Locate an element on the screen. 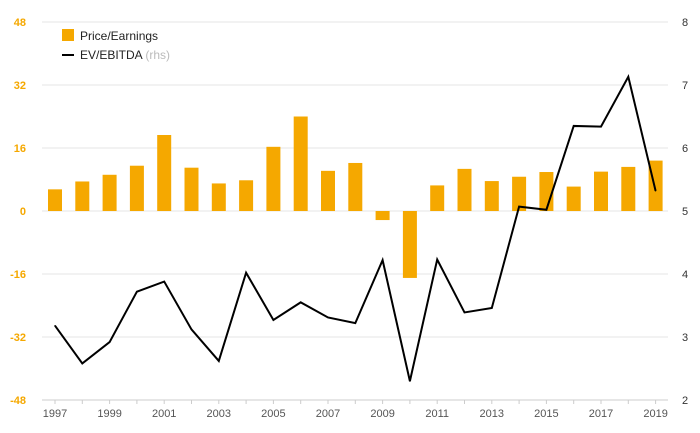 This screenshot has height=433, width=700. x-tick-label: 1999 is located at coordinates (109, 414).